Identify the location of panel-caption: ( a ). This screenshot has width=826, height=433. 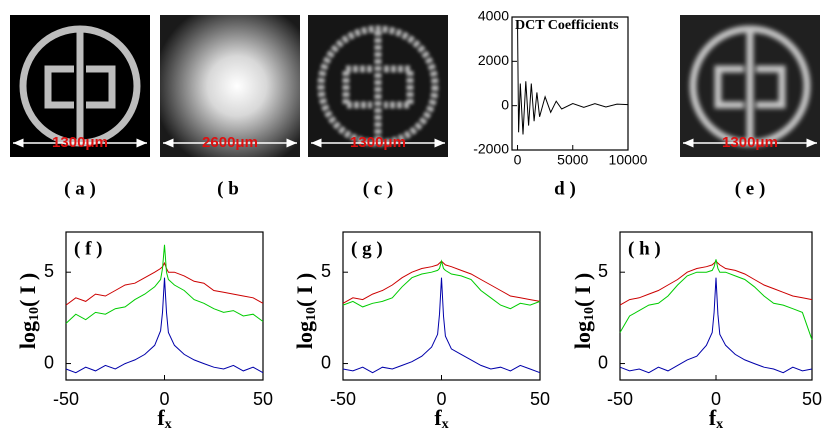
(80, 188).